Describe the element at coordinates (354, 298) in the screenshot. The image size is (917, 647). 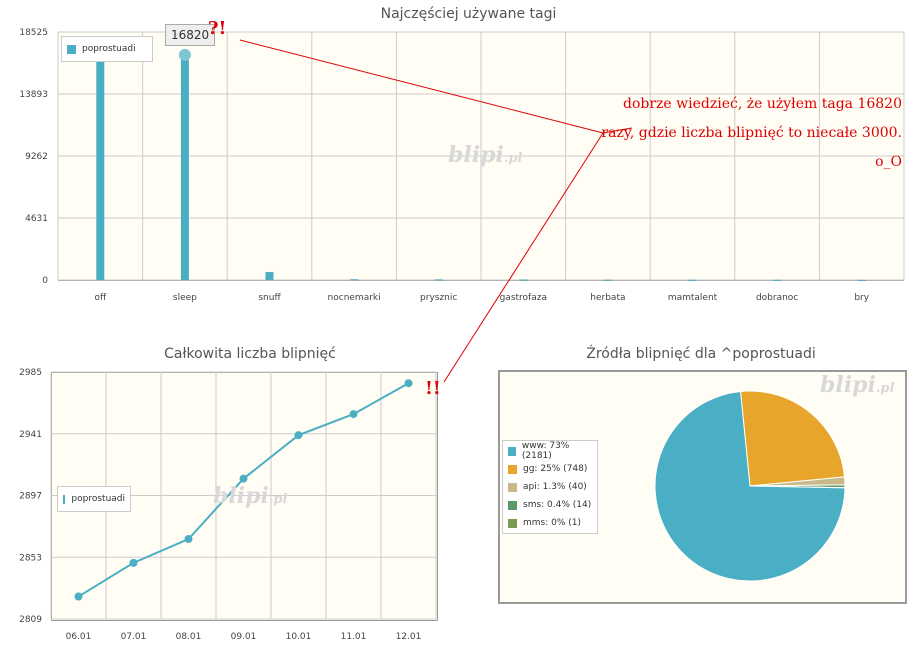
I see `x-tick-label: nocnemarki` at that location.